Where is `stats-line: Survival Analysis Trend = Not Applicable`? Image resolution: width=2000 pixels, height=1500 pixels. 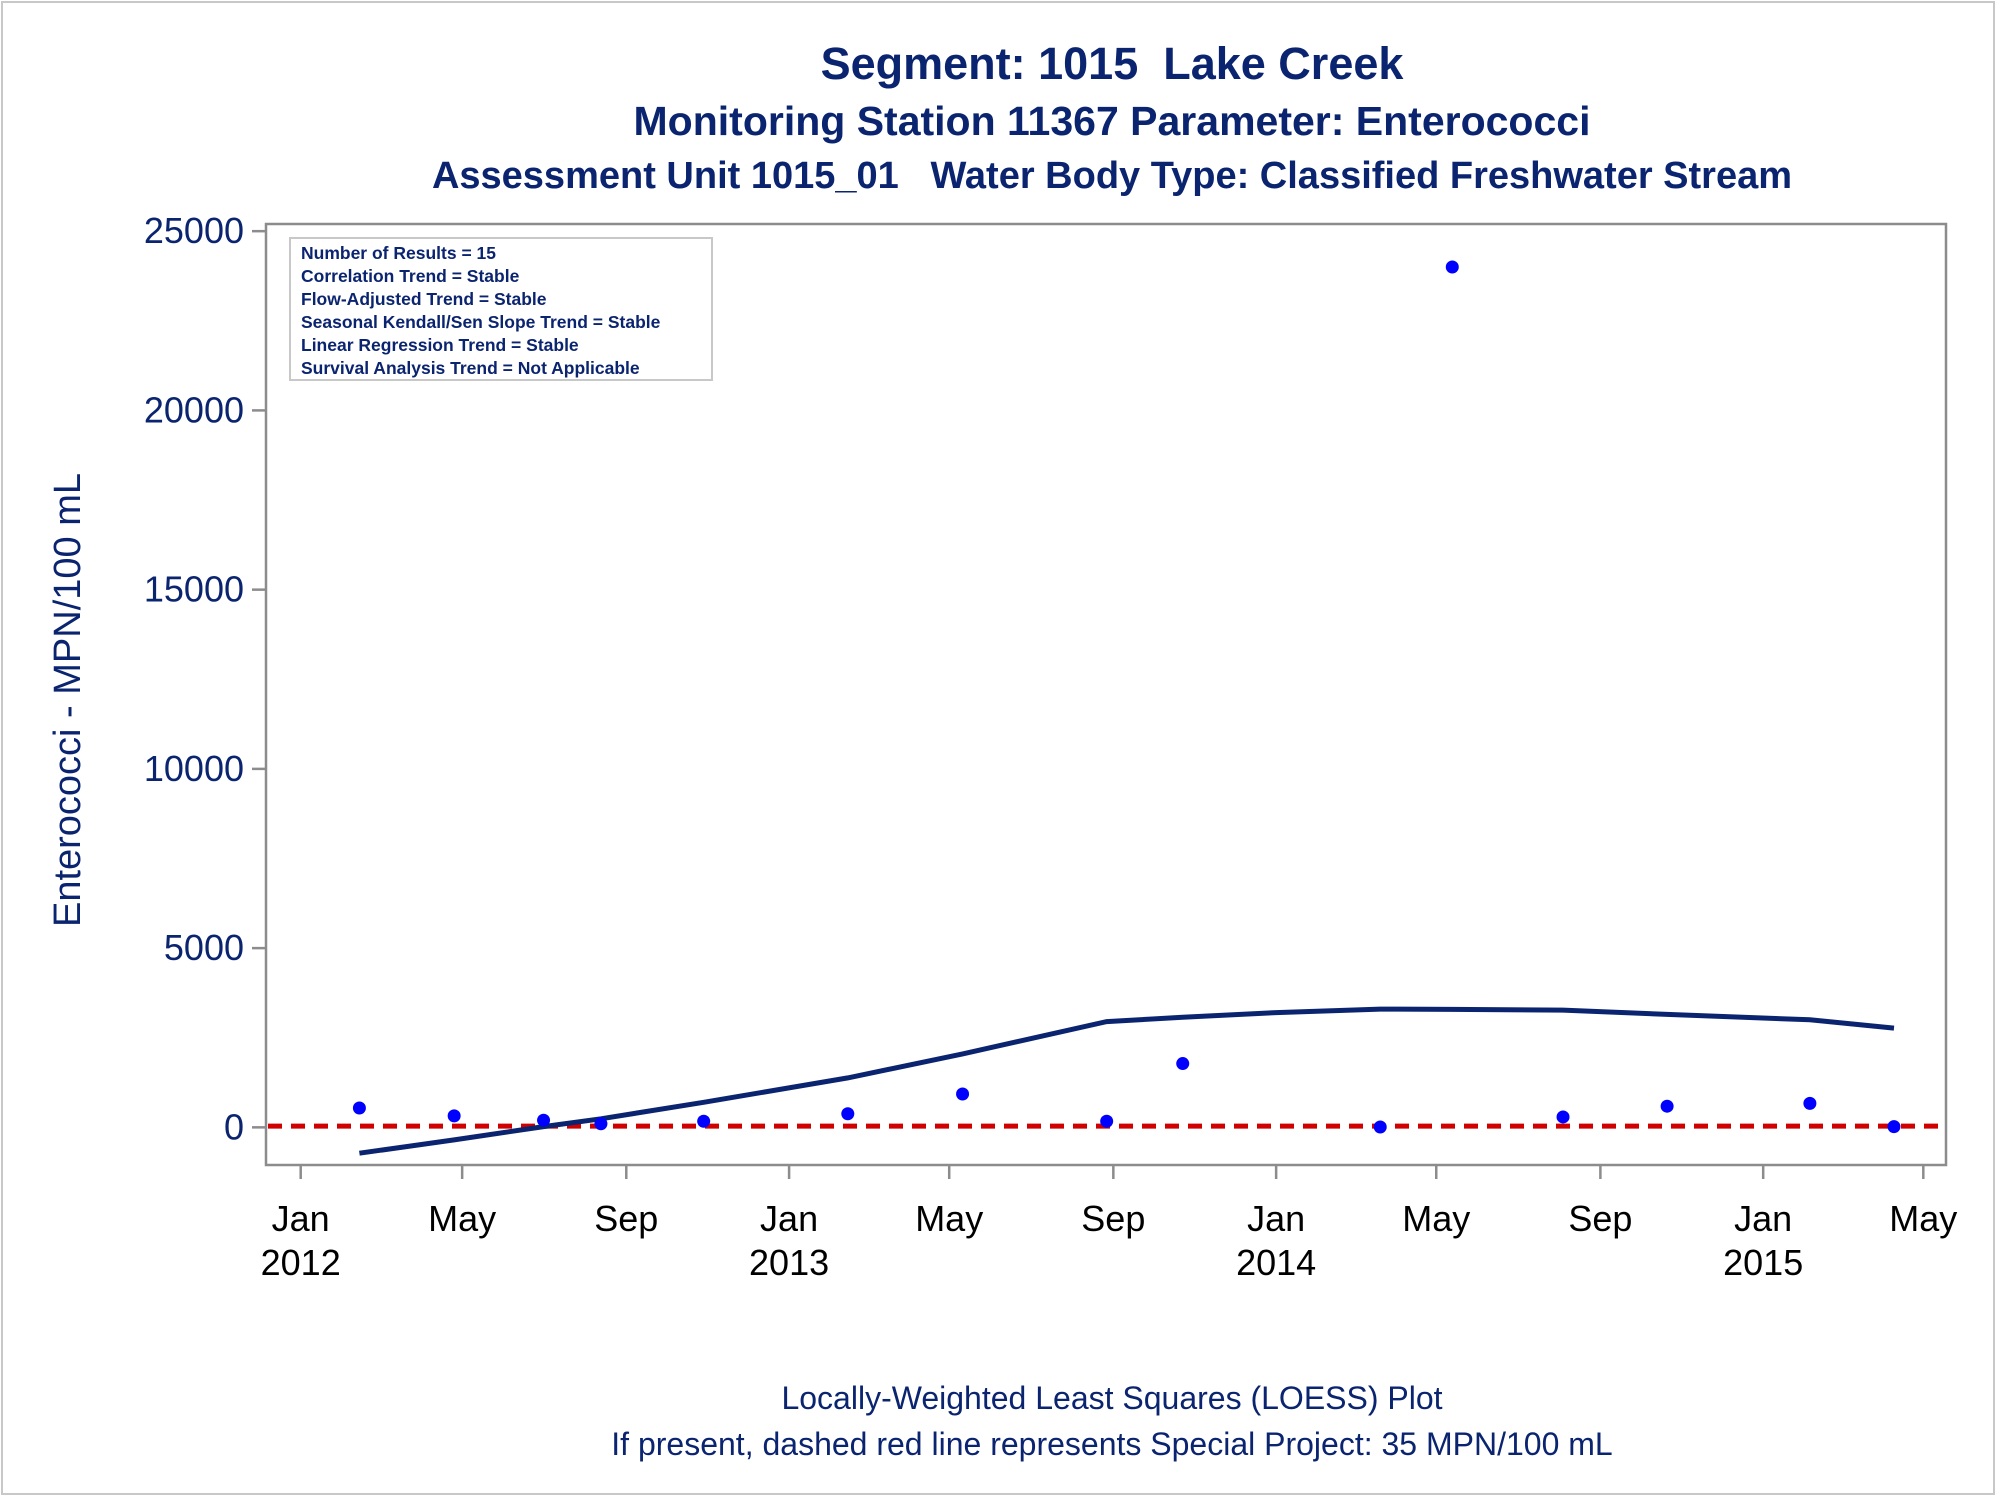 stats-line: Survival Analysis Trend = Not Applicable is located at coordinates (470, 368).